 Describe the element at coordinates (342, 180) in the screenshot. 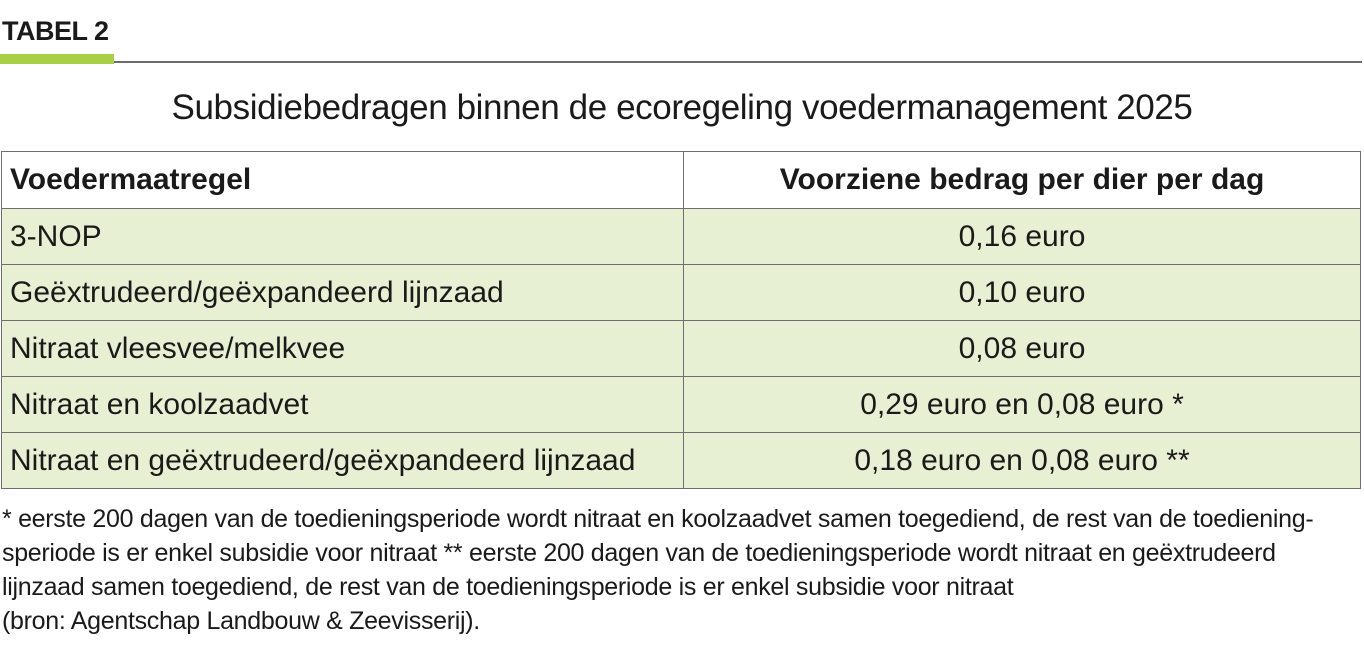

I see `column-header-measure: Voedermaatregel` at that location.